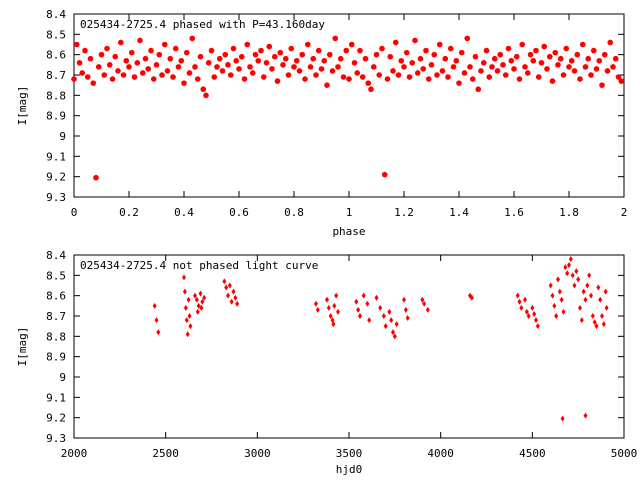 The image size is (640, 480). What do you see at coordinates (532, 453) in the screenshot?
I see `x-tick-label: 4500` at bounding box center [532, 453].